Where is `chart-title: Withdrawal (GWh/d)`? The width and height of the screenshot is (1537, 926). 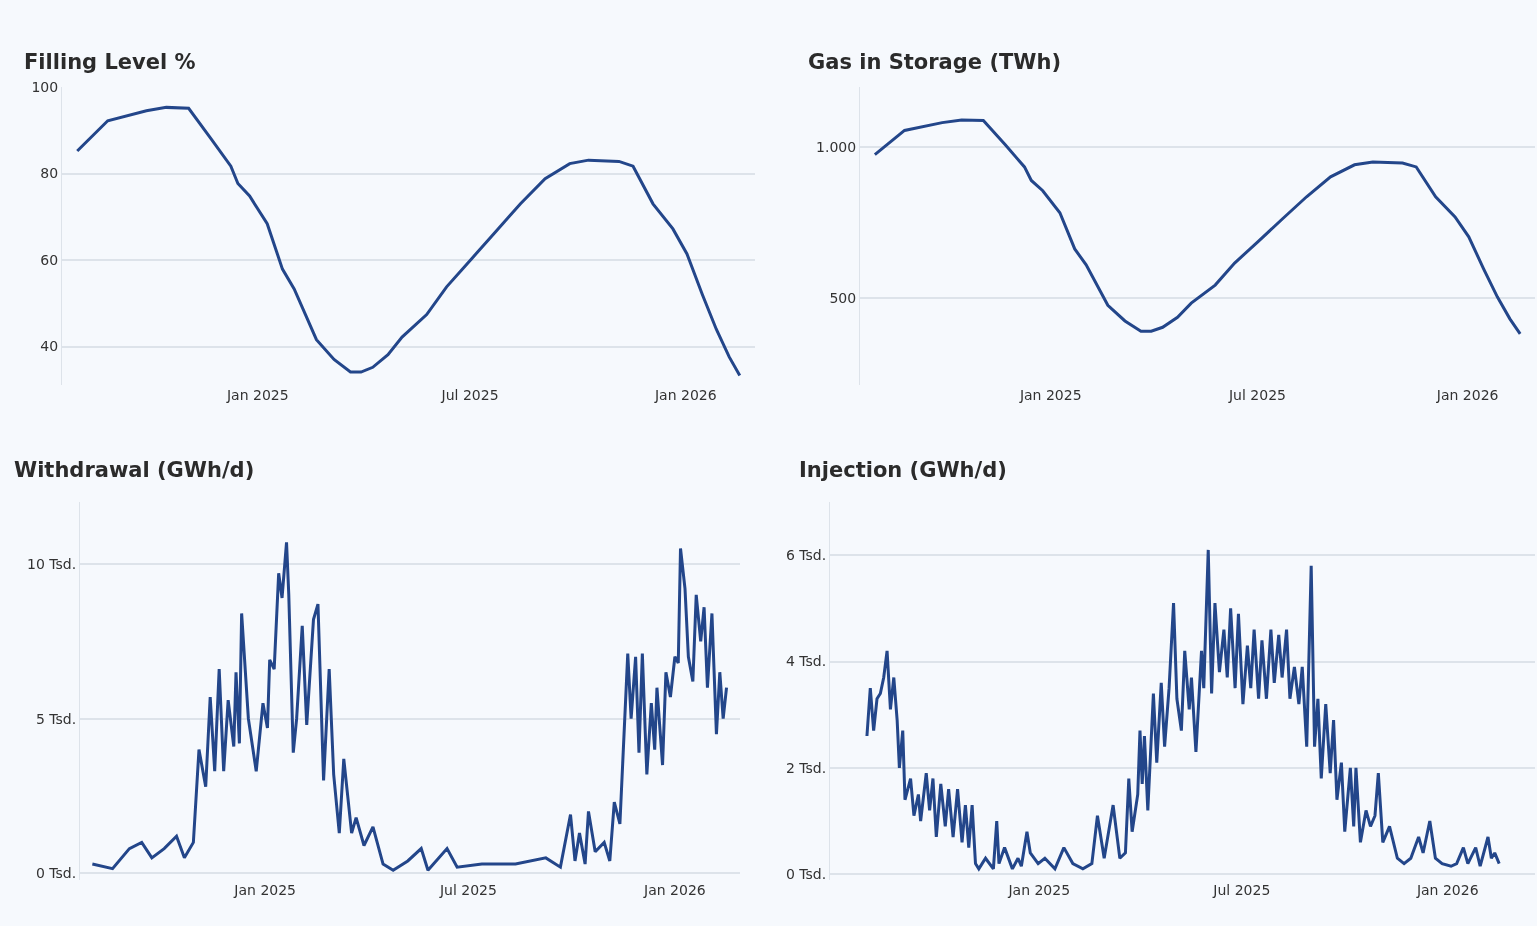 chart-title: Withdrawal (GWh/d) is located at coordinates (134, 470).